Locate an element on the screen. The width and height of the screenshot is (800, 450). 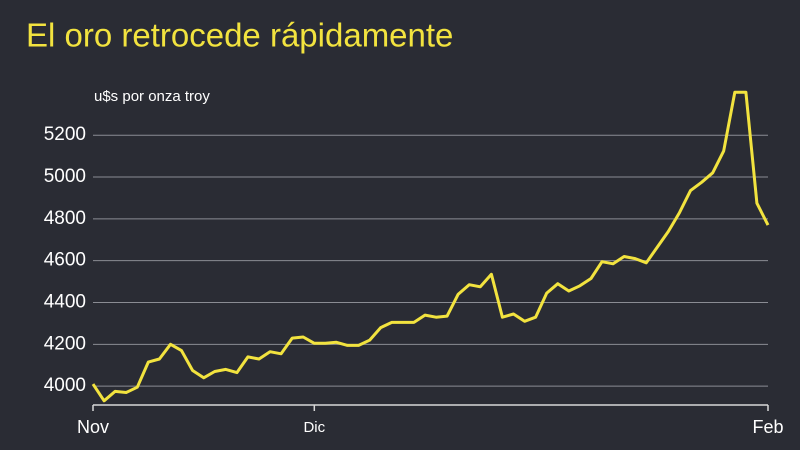
x-tick-label: Nov is located at coordinates (93, 427).